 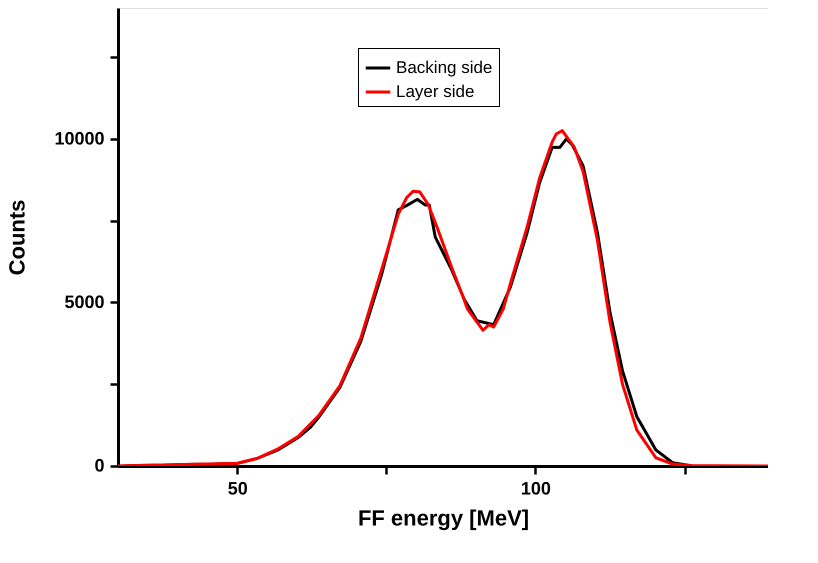 I want to click on x-tick-label: 100, so click(x=535, y=488).